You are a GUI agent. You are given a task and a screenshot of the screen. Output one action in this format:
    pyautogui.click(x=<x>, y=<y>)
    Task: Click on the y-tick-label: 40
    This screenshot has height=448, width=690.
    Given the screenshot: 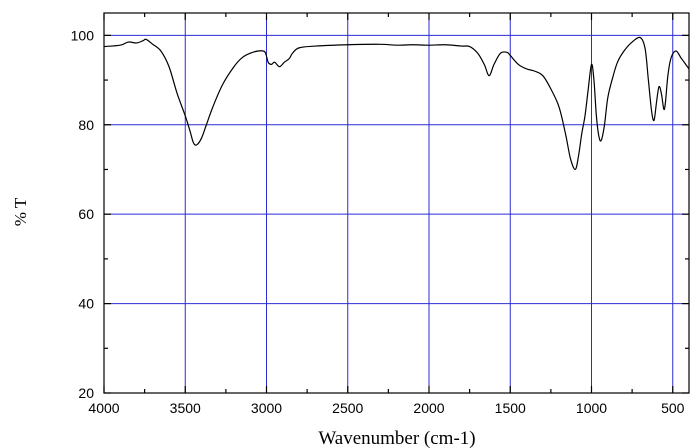 What is the action you would take?
    pyautogui.click(x=86, y=304)
    